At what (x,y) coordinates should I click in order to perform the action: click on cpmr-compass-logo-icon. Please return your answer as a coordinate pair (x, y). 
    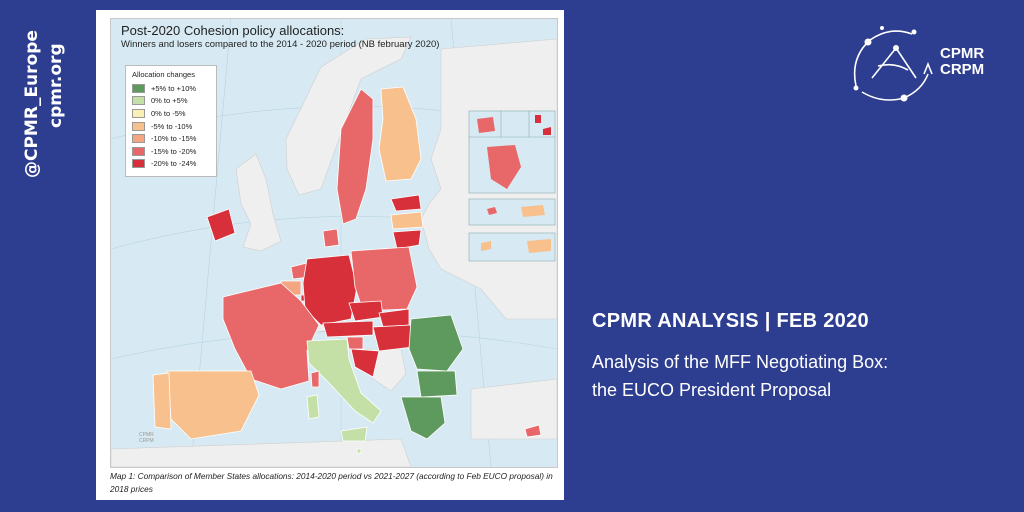
    Looking at the image, I should click on (893, 64).